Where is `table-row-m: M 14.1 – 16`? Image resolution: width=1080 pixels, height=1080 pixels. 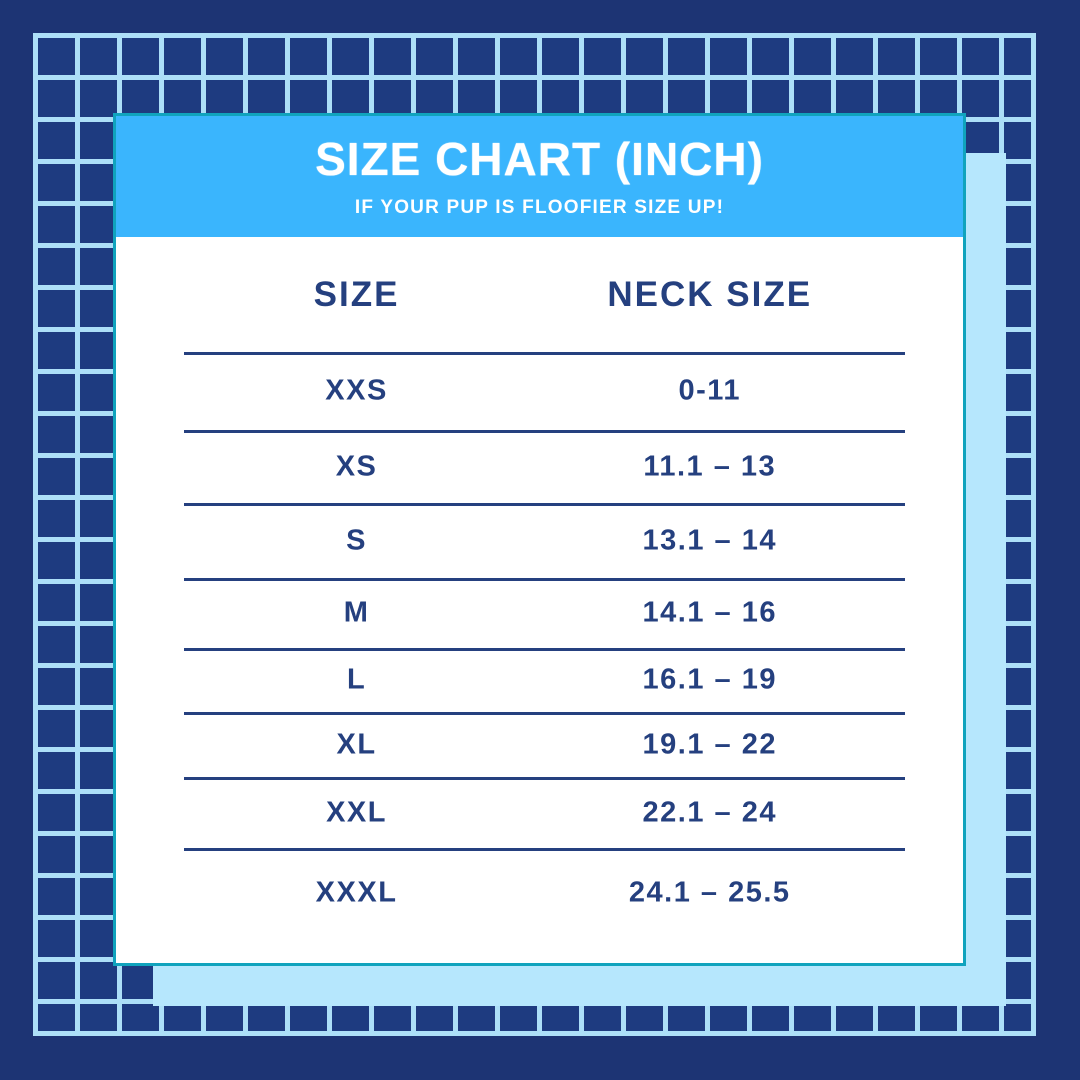
table-row-m: M 14.1 – 16 is located at coordinates (539, 613).